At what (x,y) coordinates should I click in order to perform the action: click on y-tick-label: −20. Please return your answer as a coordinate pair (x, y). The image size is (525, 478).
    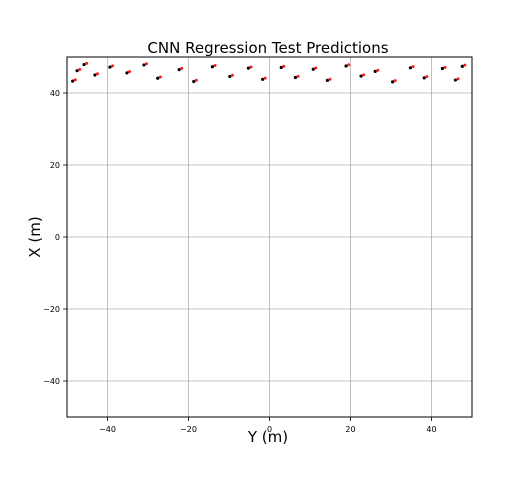
    Looking at the image, I should click on (51, 309).